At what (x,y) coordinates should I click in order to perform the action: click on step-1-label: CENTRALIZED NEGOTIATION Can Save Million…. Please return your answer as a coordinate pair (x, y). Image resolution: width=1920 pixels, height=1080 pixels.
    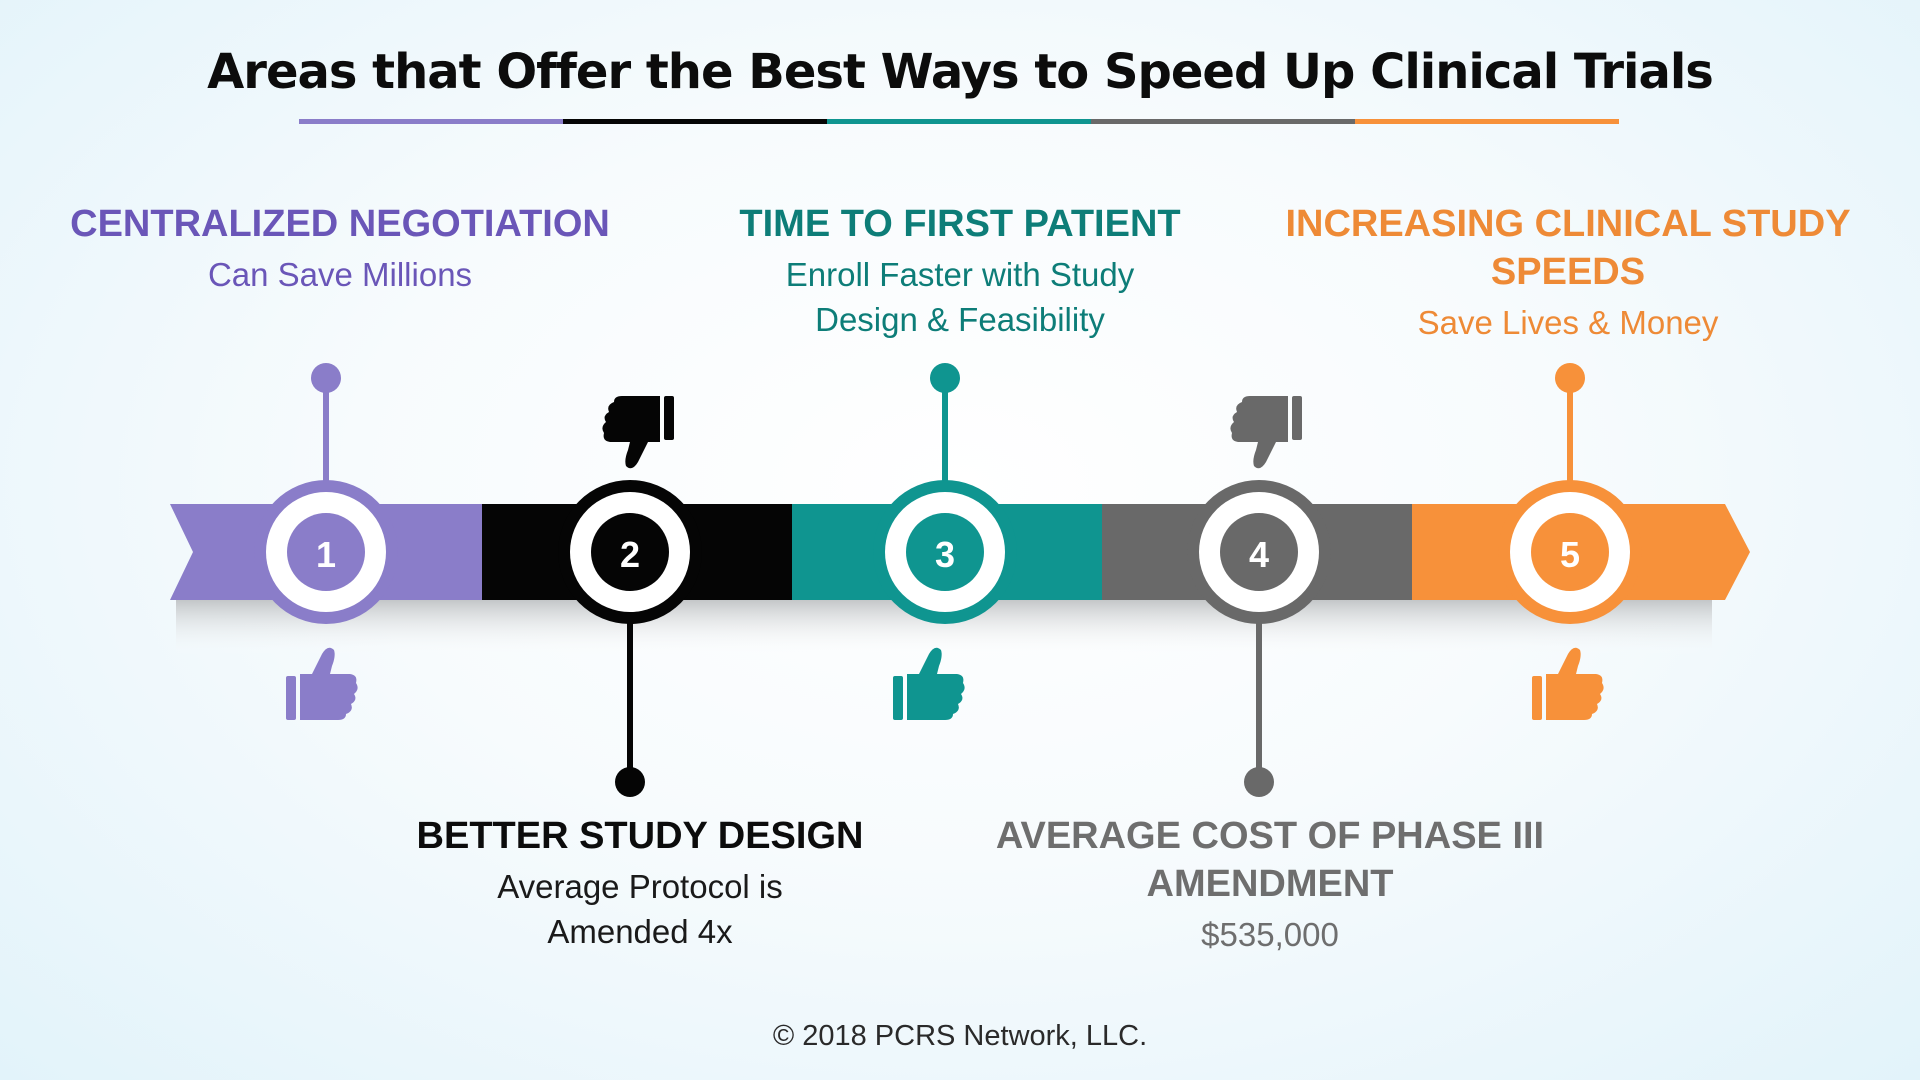
    Looking at the image, I should click on (340, 248).